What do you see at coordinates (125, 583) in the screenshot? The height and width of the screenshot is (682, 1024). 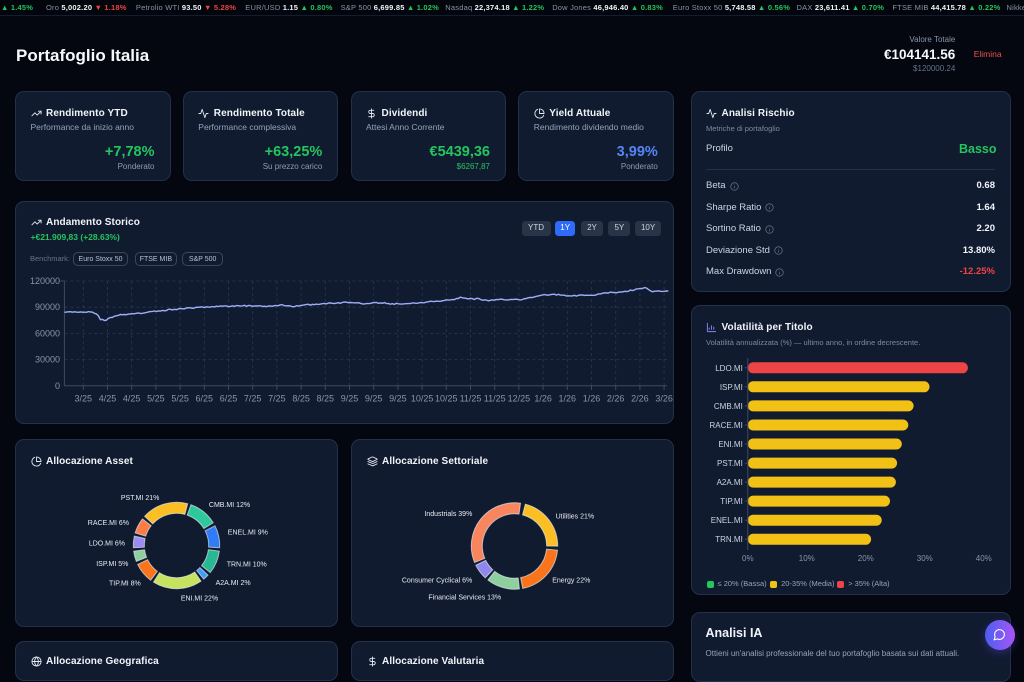 I see `svg-text: TIP.MI 8%` at bounding box center [125, 583].